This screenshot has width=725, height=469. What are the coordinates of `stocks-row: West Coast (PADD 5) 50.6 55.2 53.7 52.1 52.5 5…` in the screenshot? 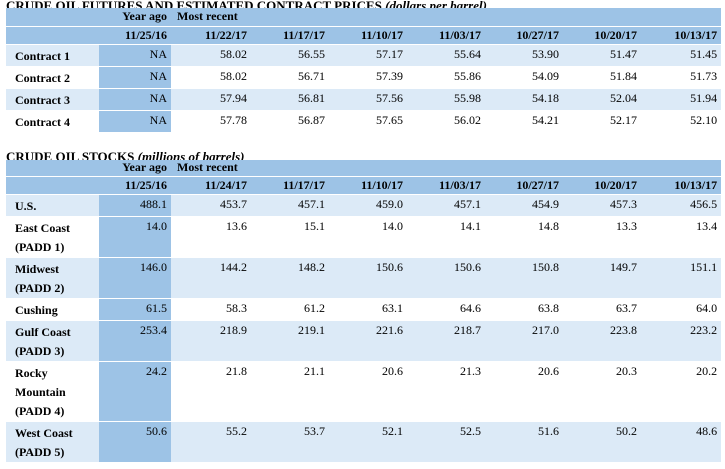 It's located at (364, 442).